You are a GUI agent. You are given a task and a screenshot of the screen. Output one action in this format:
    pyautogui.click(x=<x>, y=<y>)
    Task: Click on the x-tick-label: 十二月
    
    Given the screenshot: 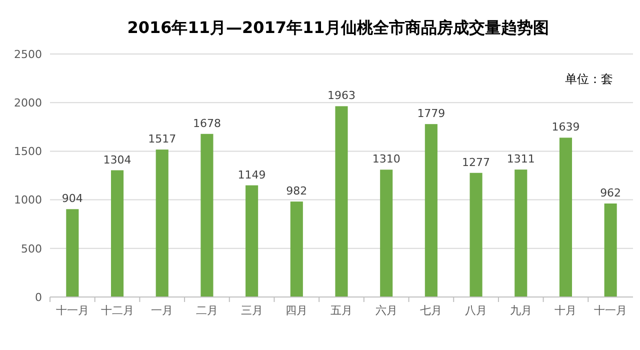 What is the action you would take?
    pyautogui.click(x=117, y=310)
    